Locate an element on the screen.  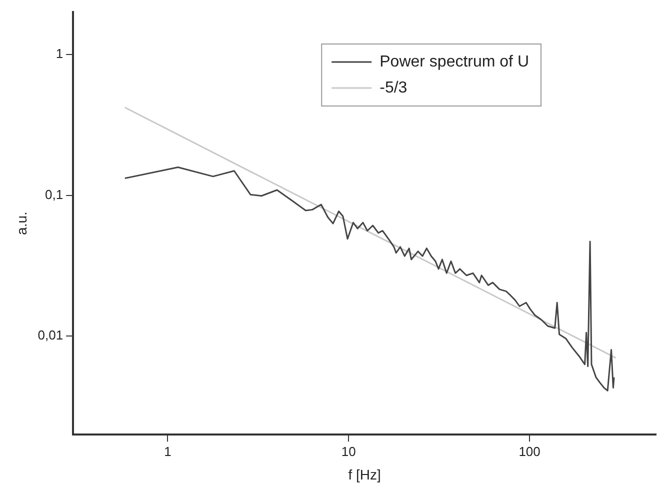
legend-label: -5/3 is located at coordinates (394, 87).